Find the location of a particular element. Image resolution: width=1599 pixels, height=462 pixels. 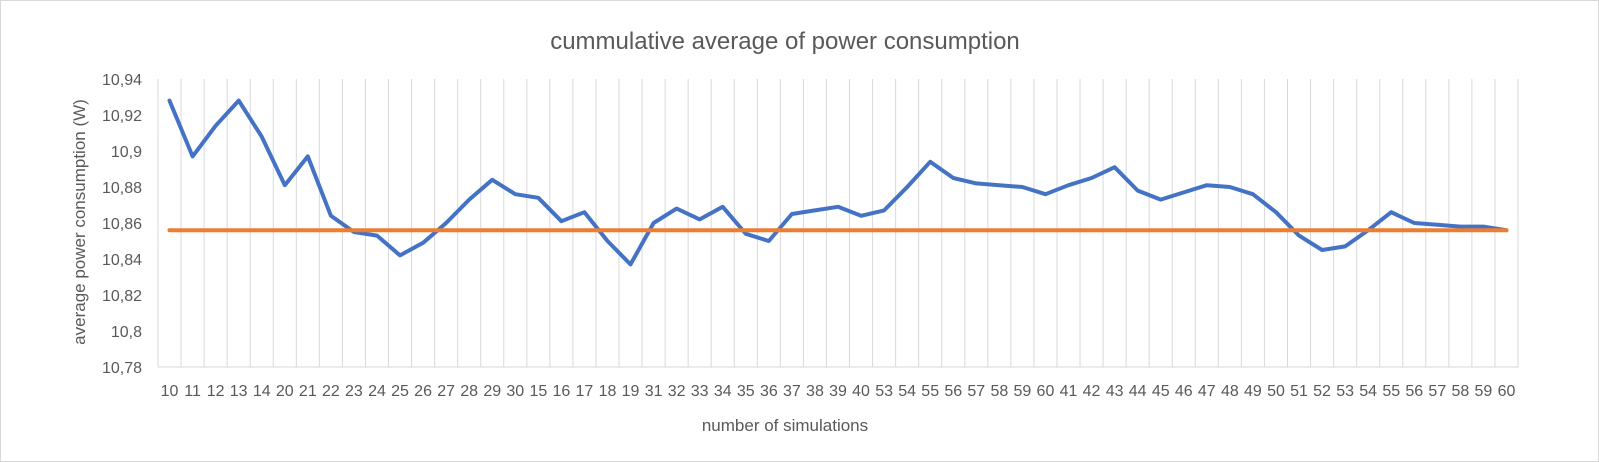

x-tick-label: 12 is located at coordinates (216, 391).